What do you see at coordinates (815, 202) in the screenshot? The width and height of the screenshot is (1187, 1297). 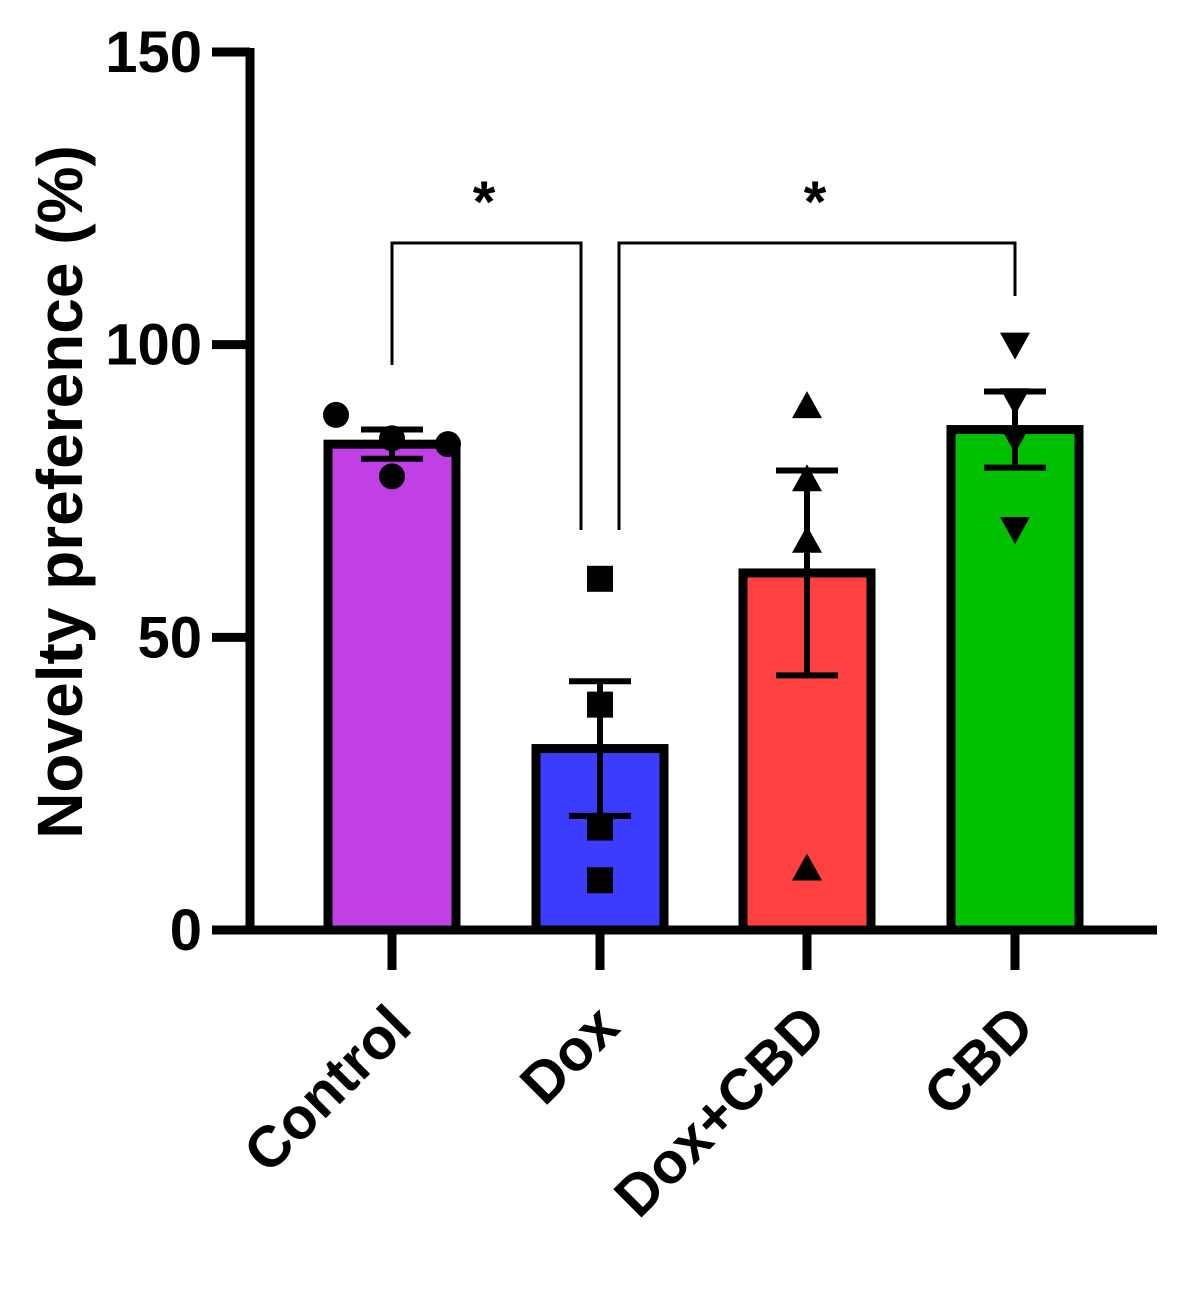 I see `significance-star-1: *` at bounding box center [815, 202].